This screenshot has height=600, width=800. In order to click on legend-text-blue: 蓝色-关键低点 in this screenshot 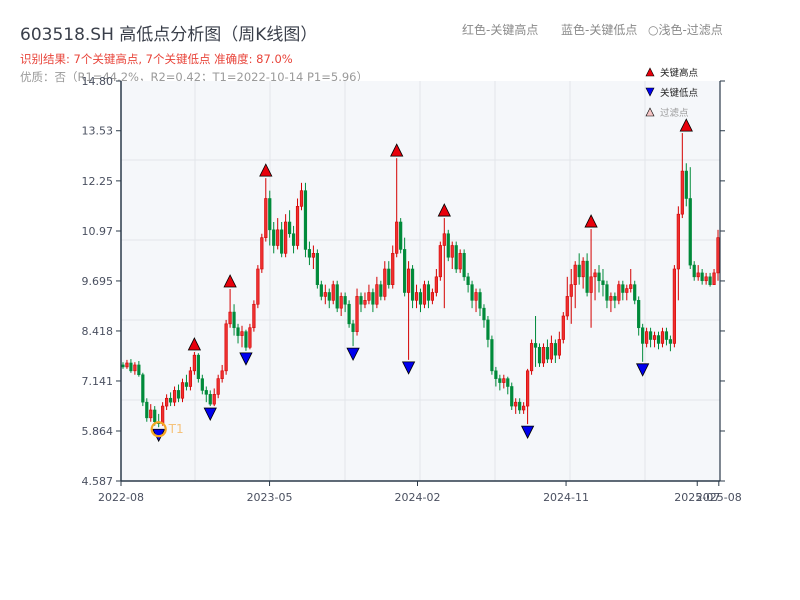, I will do `click(599, 30)`.